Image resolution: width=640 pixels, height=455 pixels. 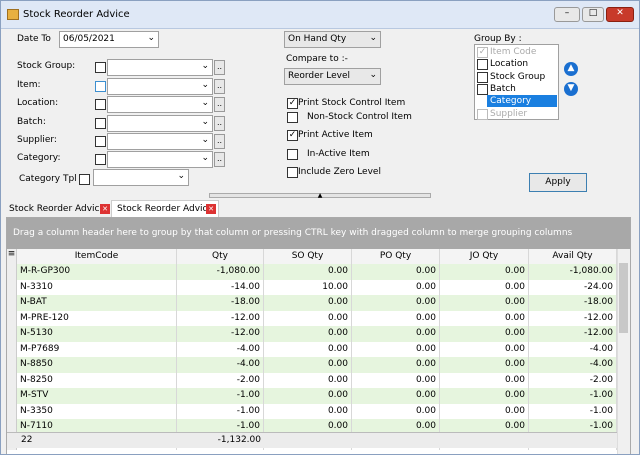 What do you see at coordinates (518, 76) in the screenshot?
I see `group-by-item: Stock Group` at bounding box center [518, 76].